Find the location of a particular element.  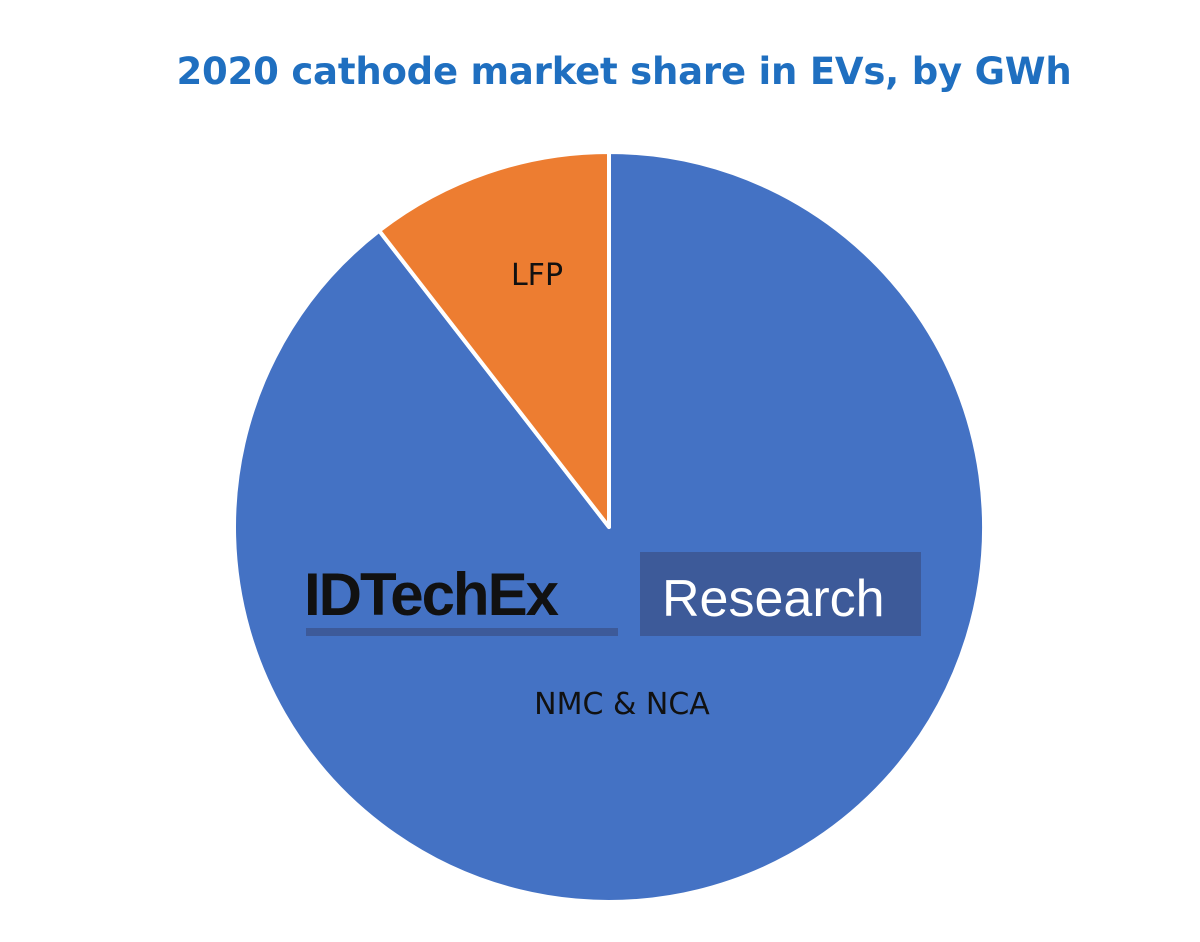

logo-tagline-box is located at coordinates (780, 594).